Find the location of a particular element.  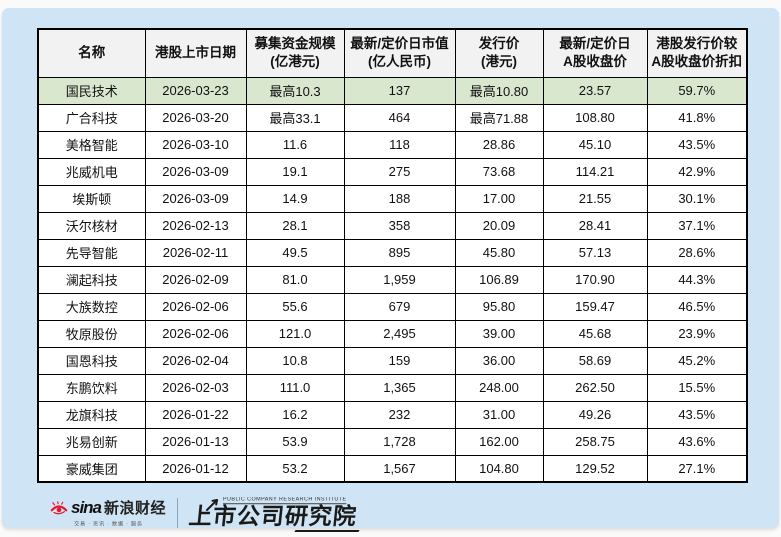

table-cell: 159.47 is located at coordinates (595, 306).